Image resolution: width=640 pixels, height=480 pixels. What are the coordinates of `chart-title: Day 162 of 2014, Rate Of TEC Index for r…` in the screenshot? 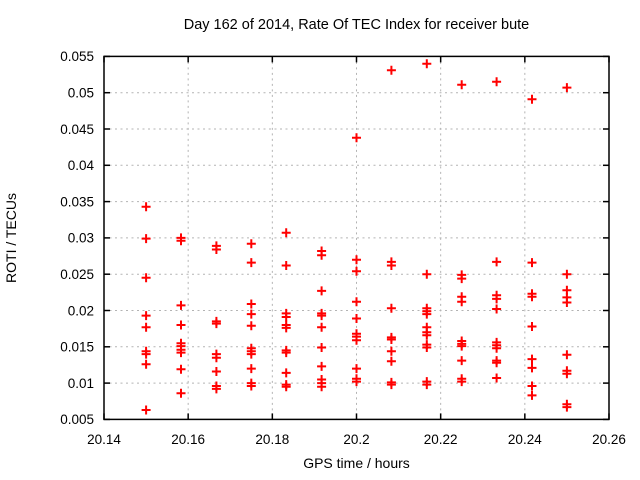 It's located at (357, 25).